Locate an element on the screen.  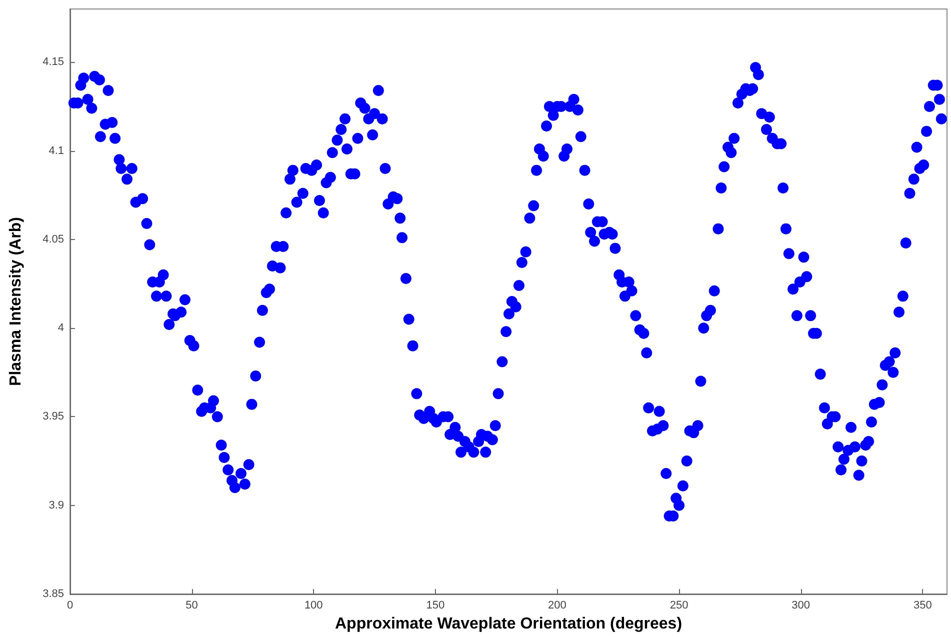
y-tick-label: 4.05 is located at coordinates (53, 239).